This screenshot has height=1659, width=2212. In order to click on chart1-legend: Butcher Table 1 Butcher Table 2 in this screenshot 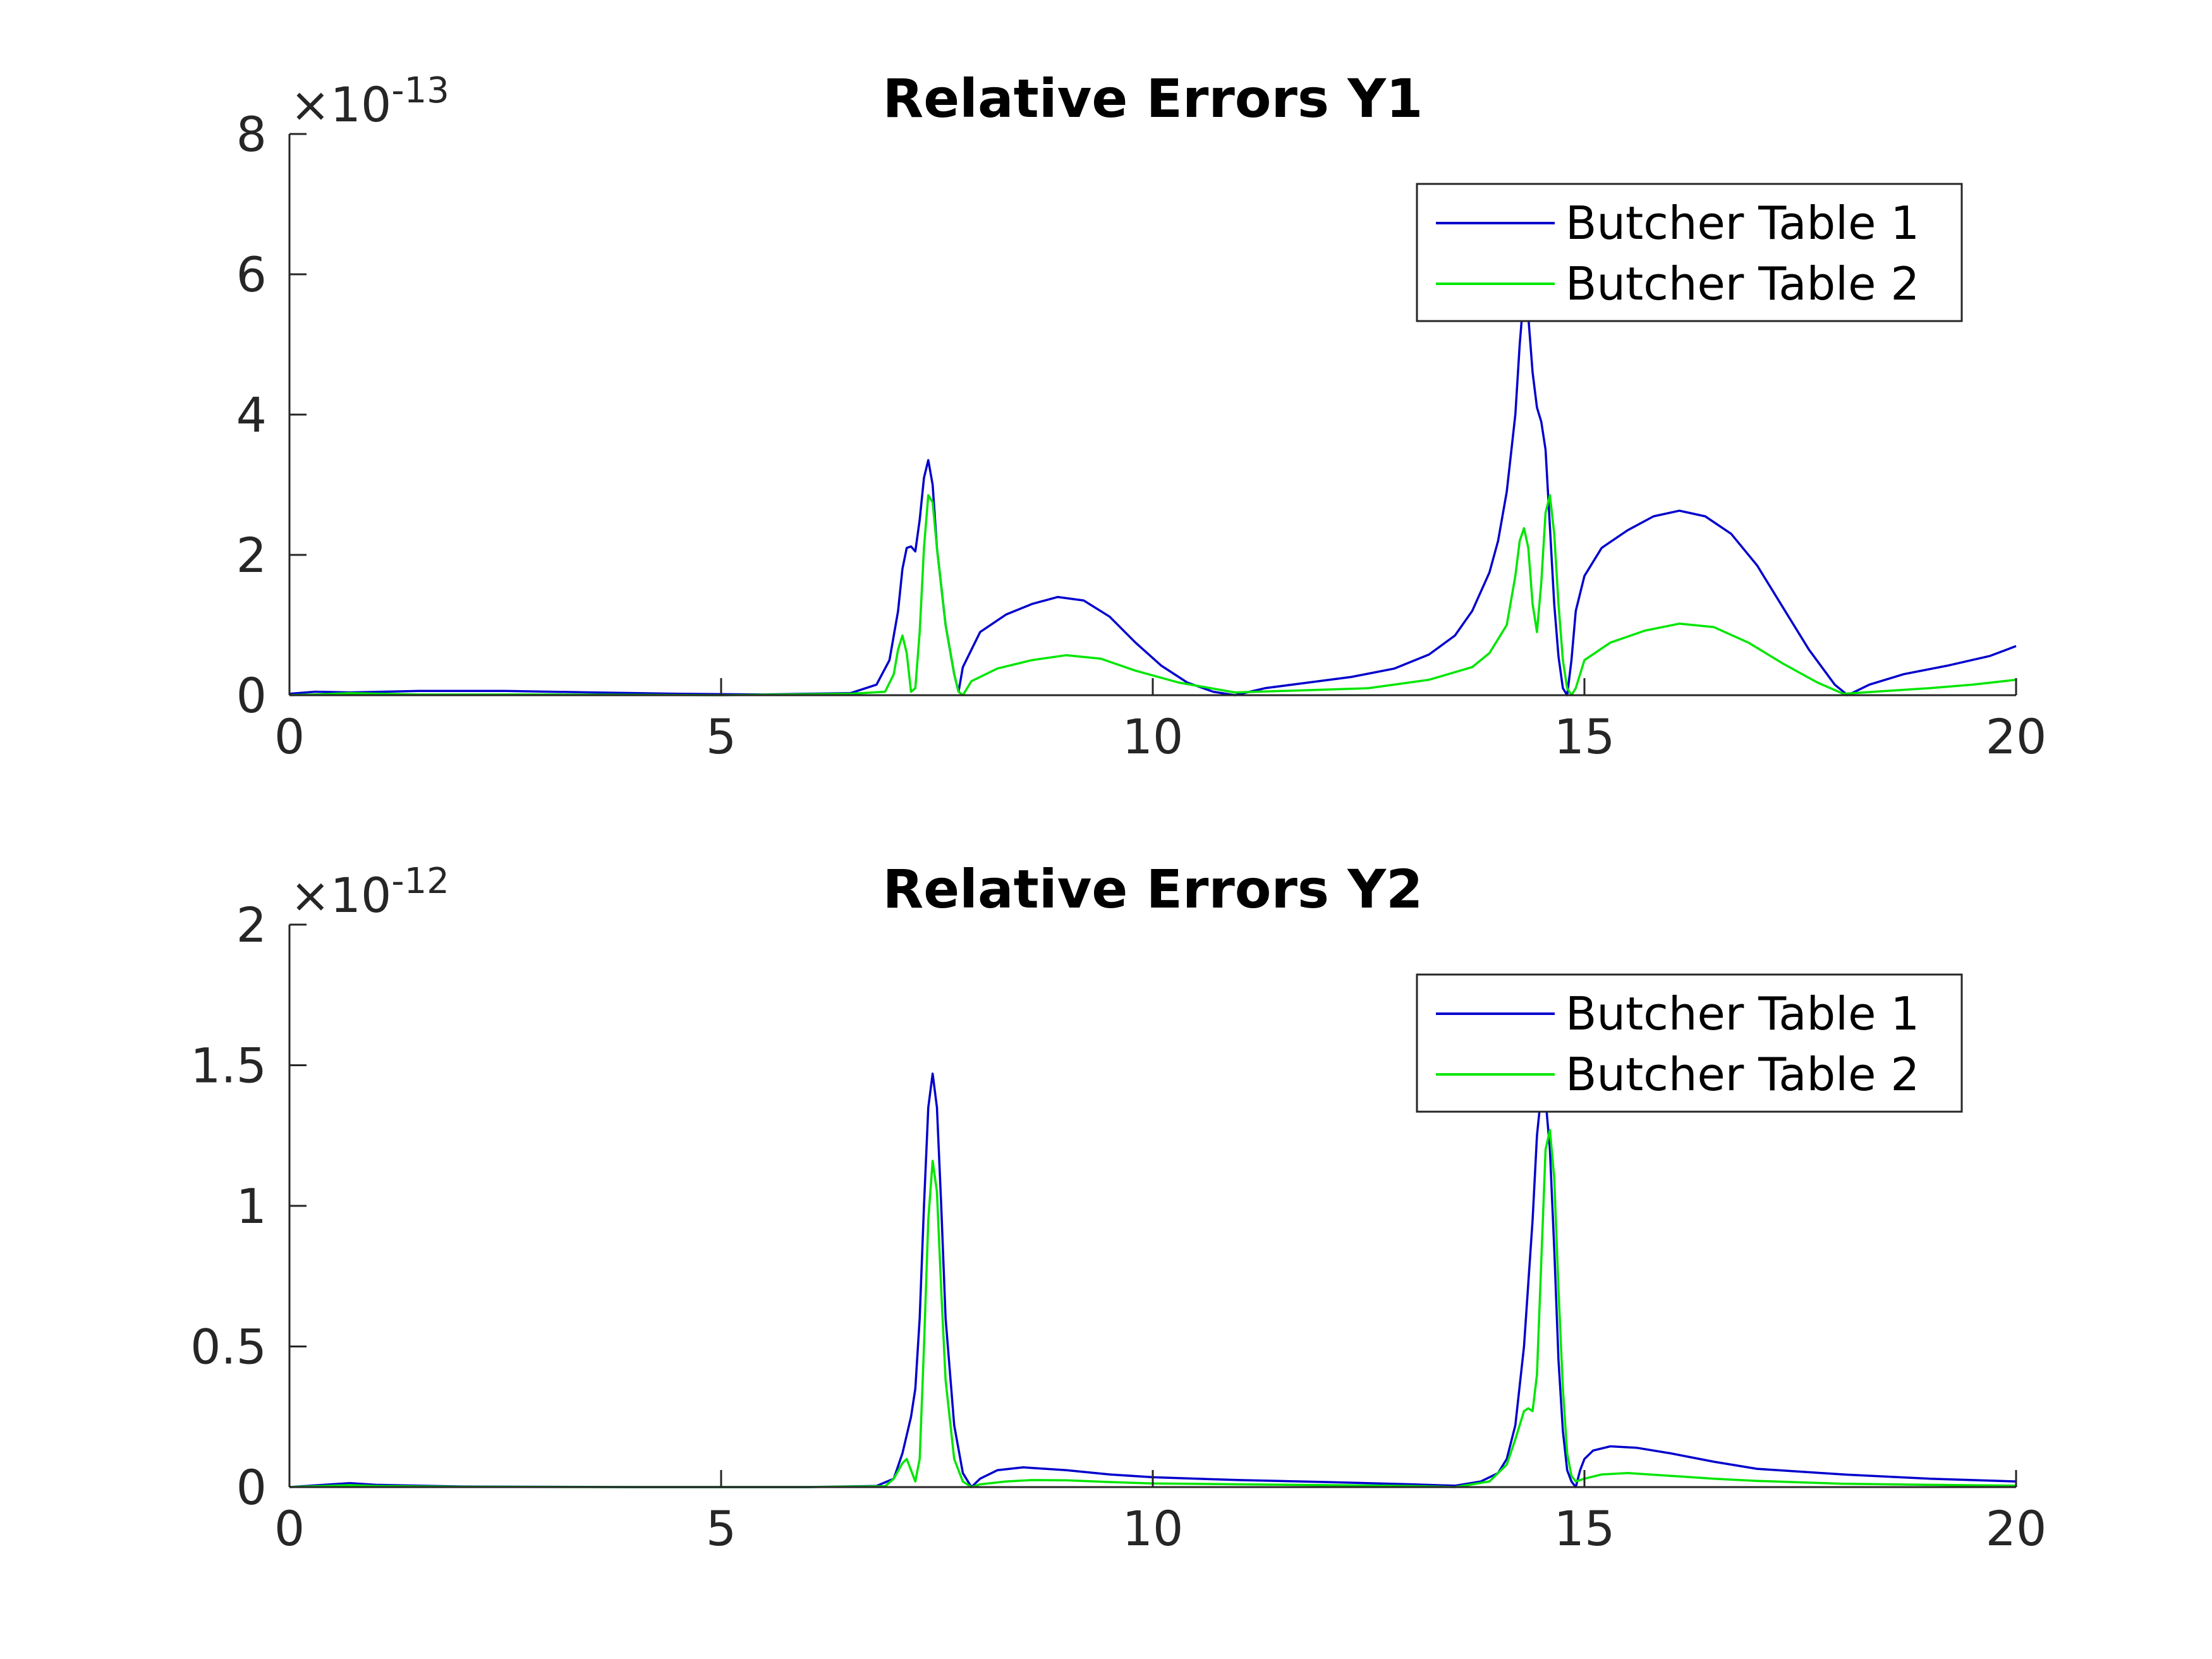, I will do `click(1689, 252)`.